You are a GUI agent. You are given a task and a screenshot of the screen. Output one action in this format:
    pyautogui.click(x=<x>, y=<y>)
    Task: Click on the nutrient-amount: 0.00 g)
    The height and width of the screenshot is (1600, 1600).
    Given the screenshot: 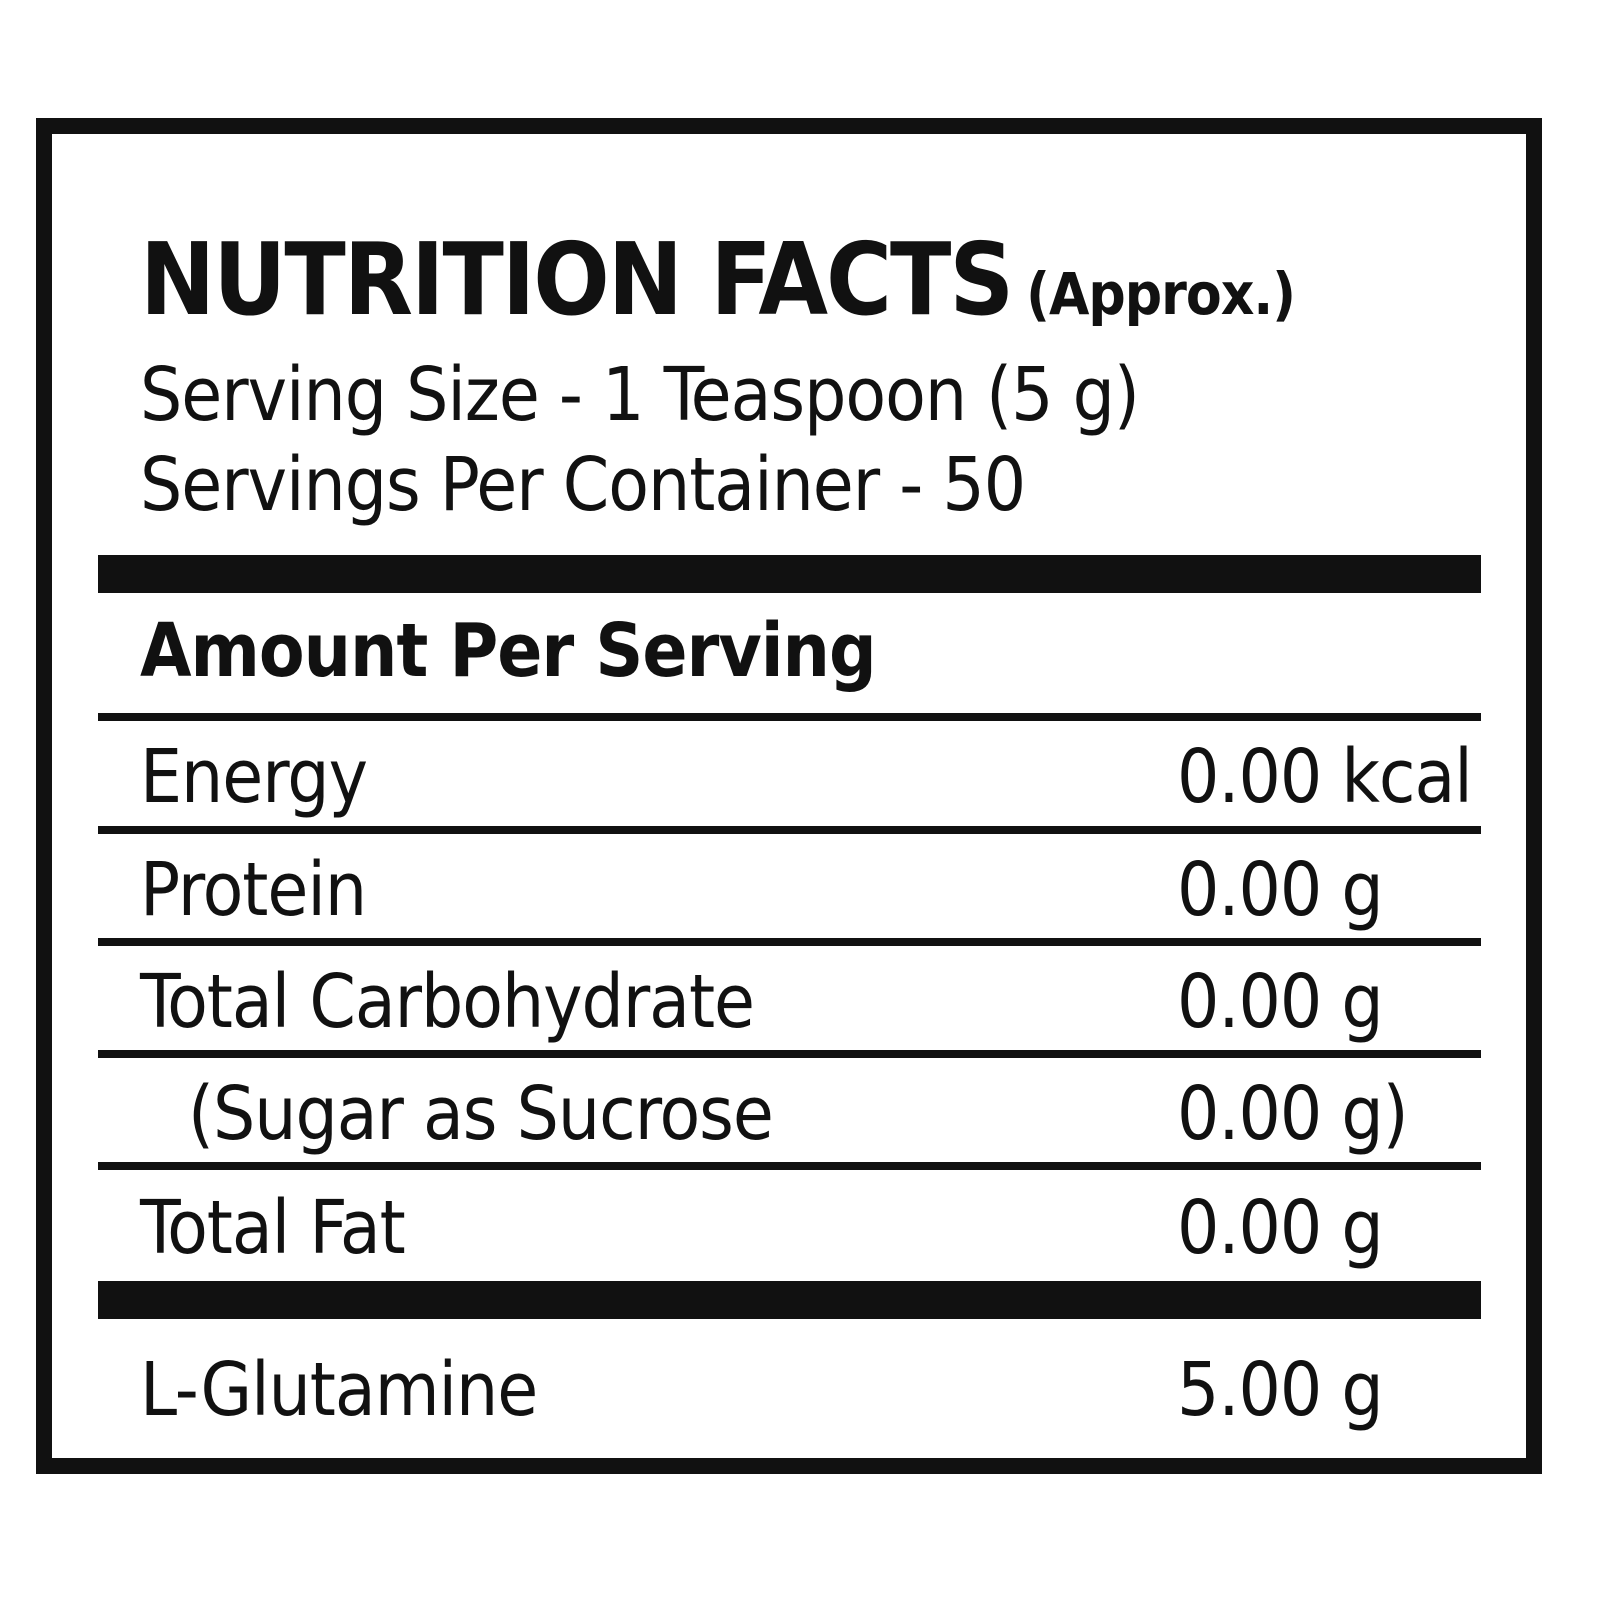 What is the action you would take?
    pyautogui.click(x=1293, y=1114)
    